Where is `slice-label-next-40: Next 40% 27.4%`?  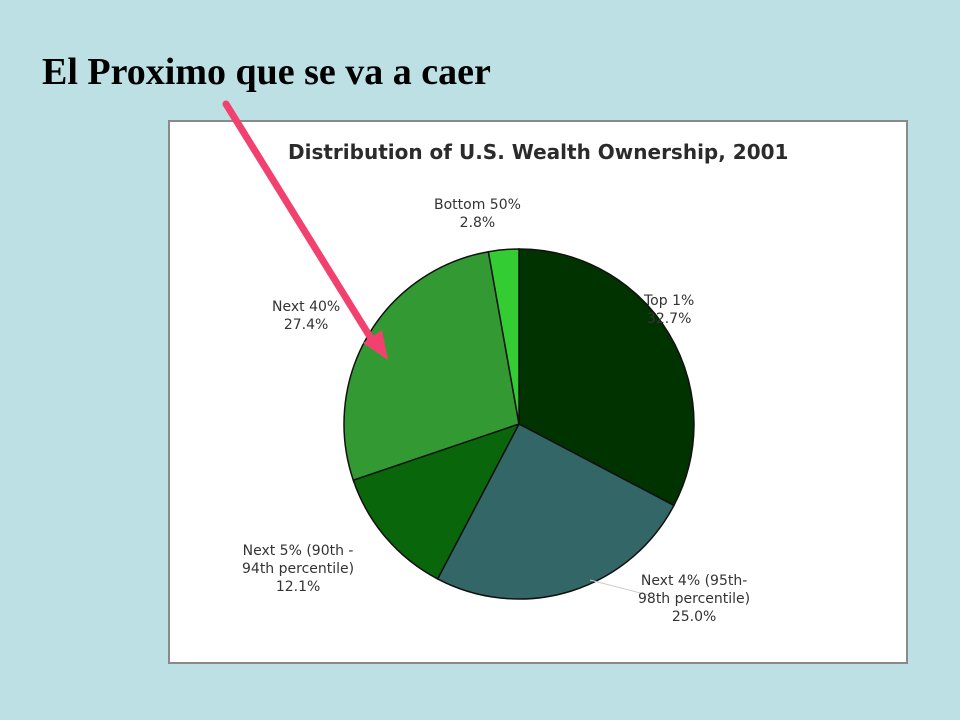 slice-label-next-40: Next 40% 27.4% is located at coordinates (306, 316).